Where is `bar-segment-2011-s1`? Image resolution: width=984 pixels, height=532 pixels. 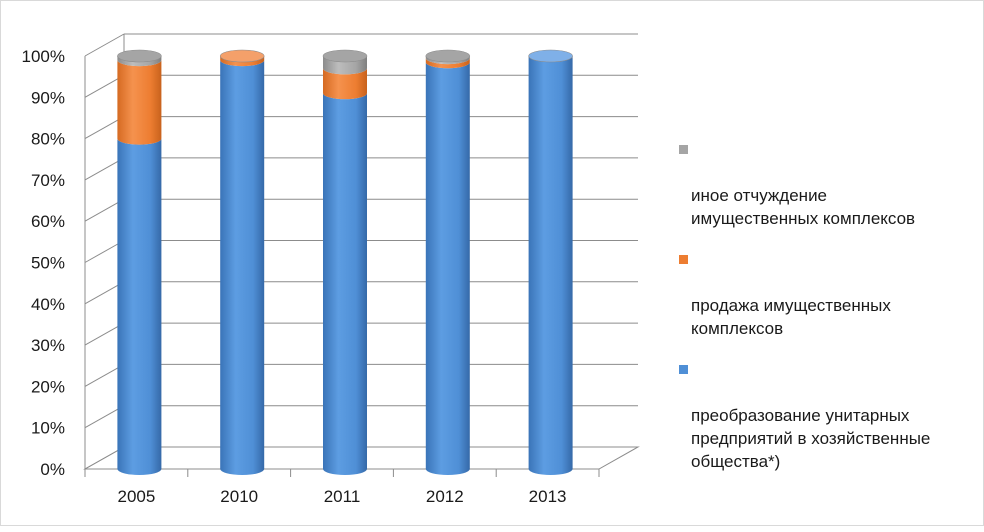
bar-segment-2011-s1 is located at coordinates (345, 84).